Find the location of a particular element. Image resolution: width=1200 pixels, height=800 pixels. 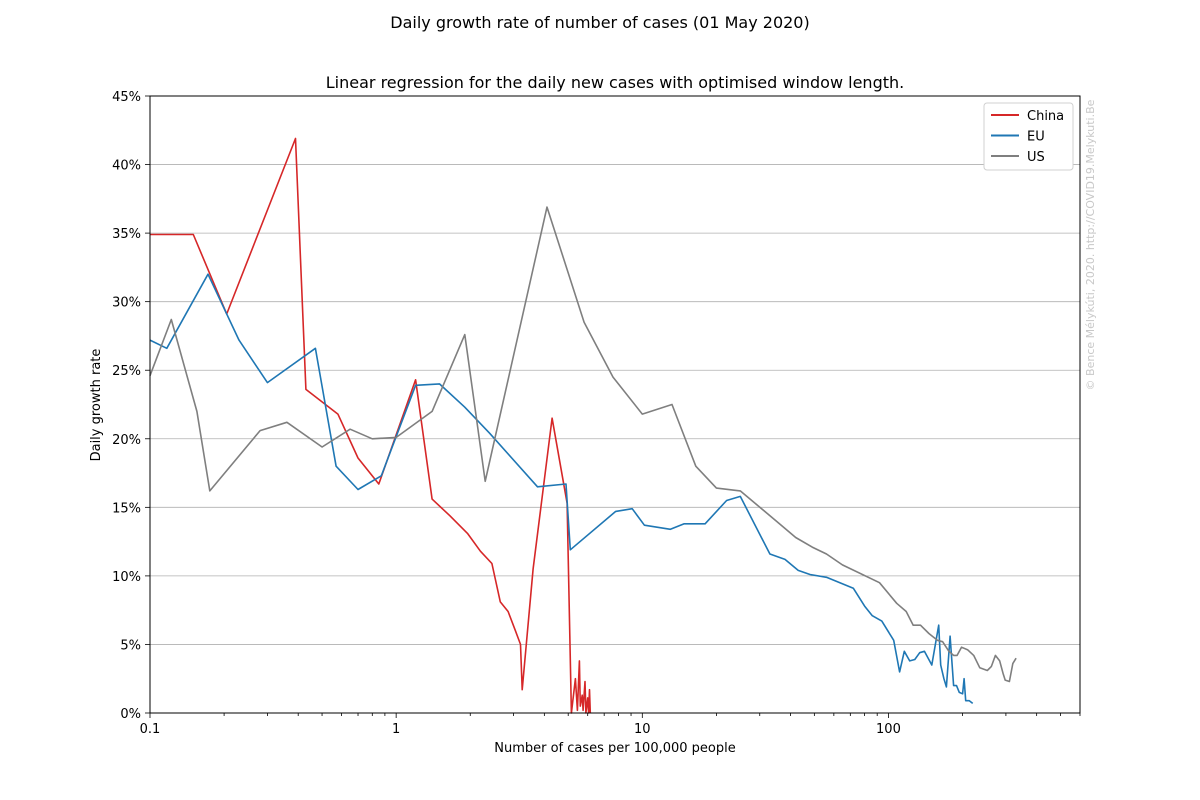

y-tick-label: 45% is located at coordinates (126, 97).